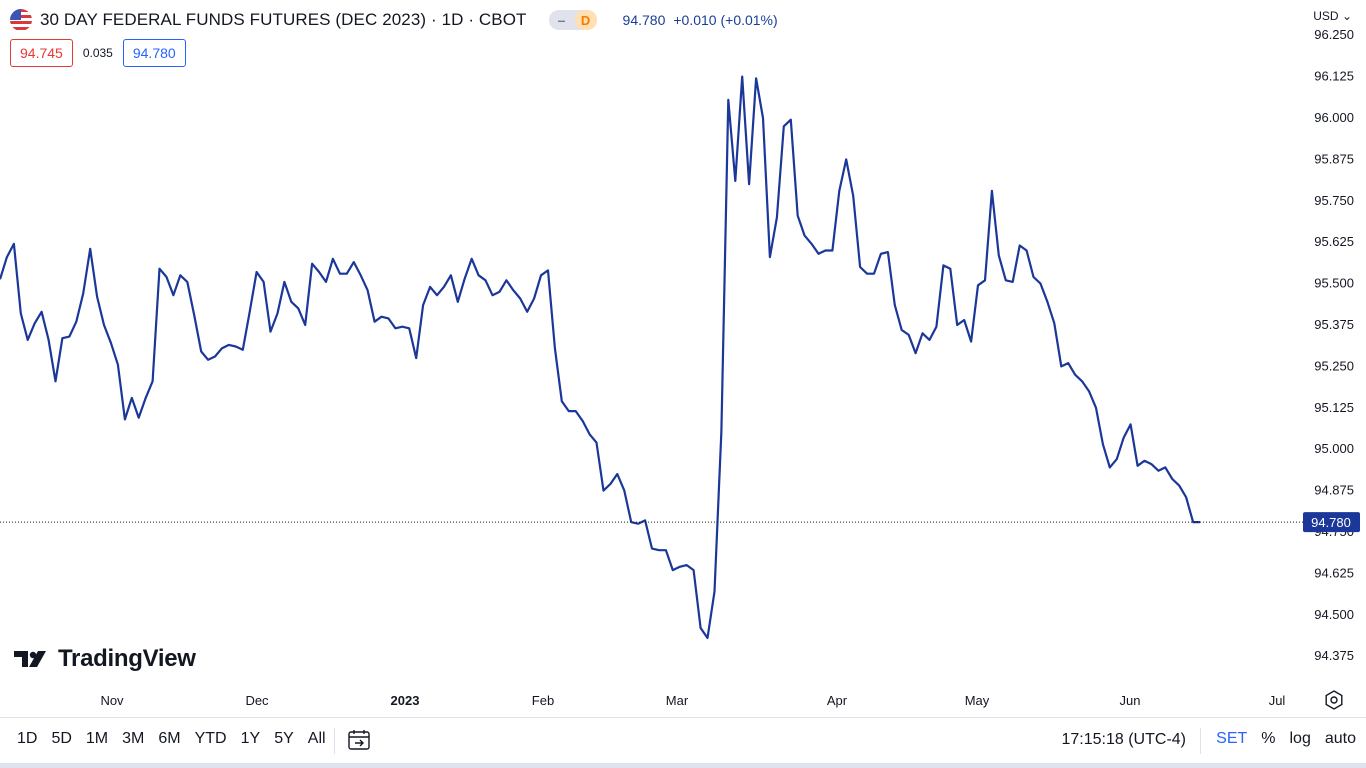  Describe the element at coordinates (1334, 158) in the screenshot. I see `price-tick-label: 95.875` at that location.